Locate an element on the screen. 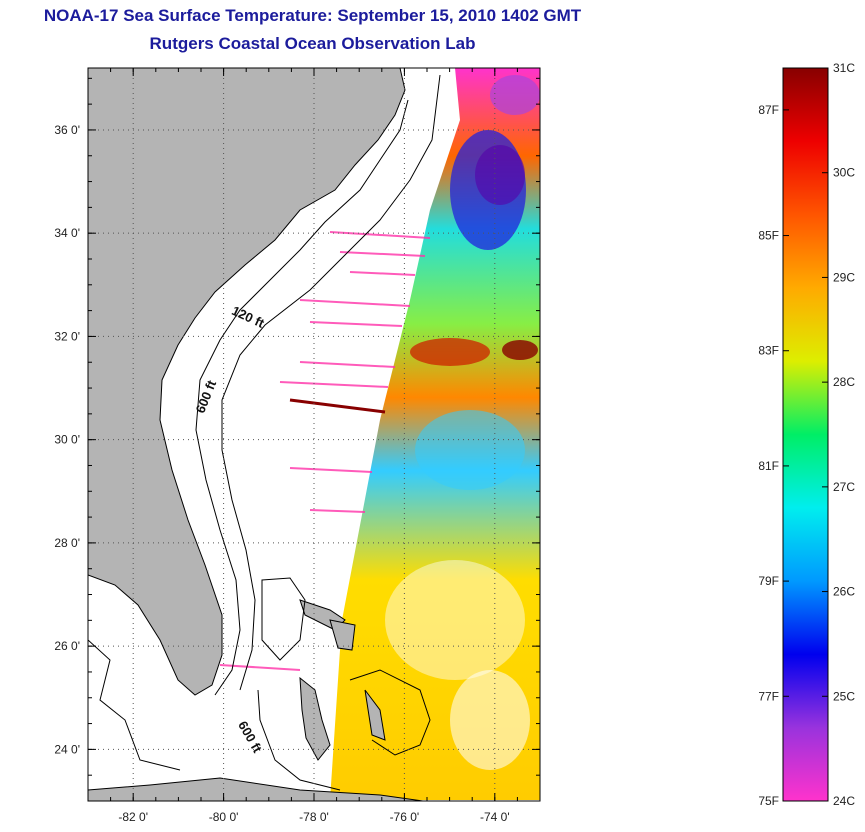 The height and width of the screenshot is (832, 865). cloud-cover is located at coordinates (455, 620).